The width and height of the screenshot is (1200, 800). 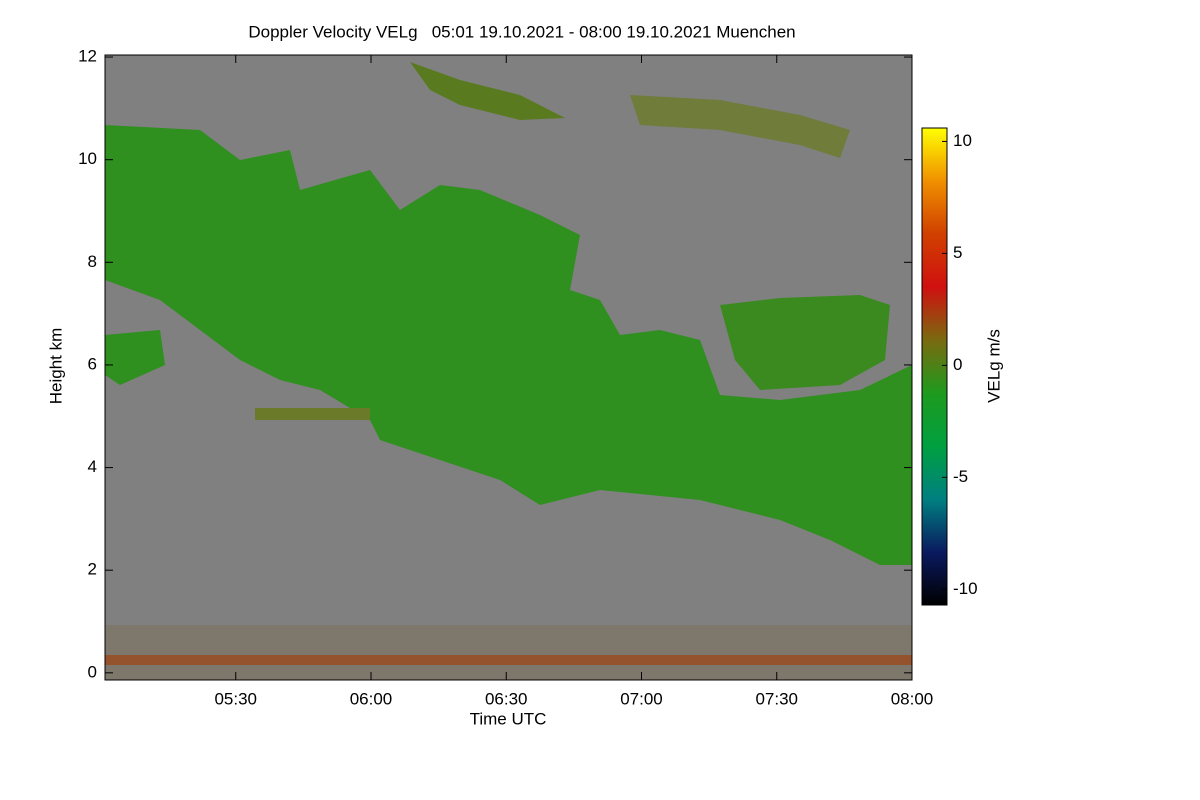 What do you see at coordinates (92, 261) in the screenshot?
I see `y-tick-label: 8` at bounding box center [92, 261].